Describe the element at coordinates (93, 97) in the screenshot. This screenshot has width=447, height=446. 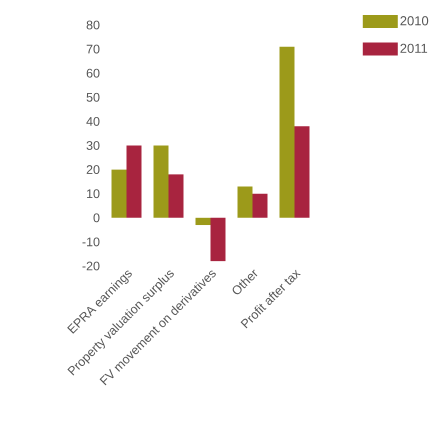
I see `y-tick-label: 50` at that location.